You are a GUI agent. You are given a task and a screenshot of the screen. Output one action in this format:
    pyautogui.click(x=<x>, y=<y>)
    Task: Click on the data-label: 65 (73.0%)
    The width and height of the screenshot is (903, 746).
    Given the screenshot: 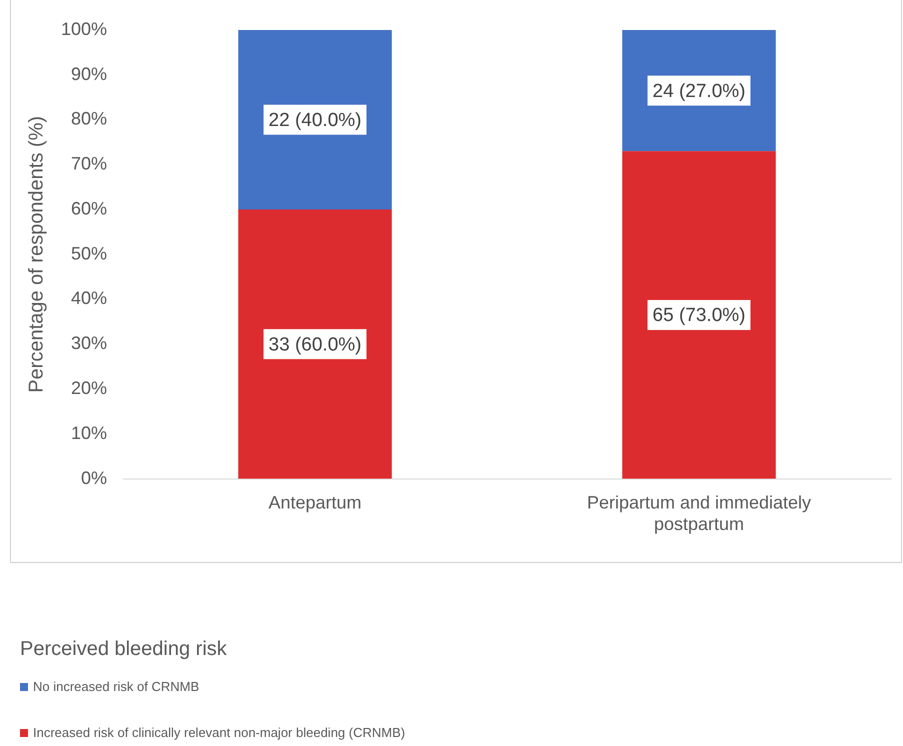 What is the action you would take?
    pyautogui.click(x=699, y=315)
    